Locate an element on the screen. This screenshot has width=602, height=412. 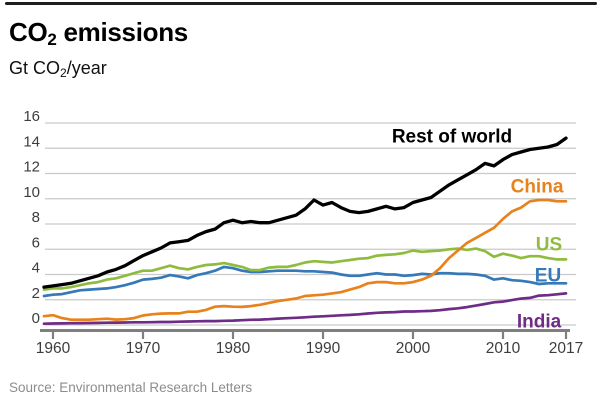
series-label-eu: EU is located at coordinates (548, 276).